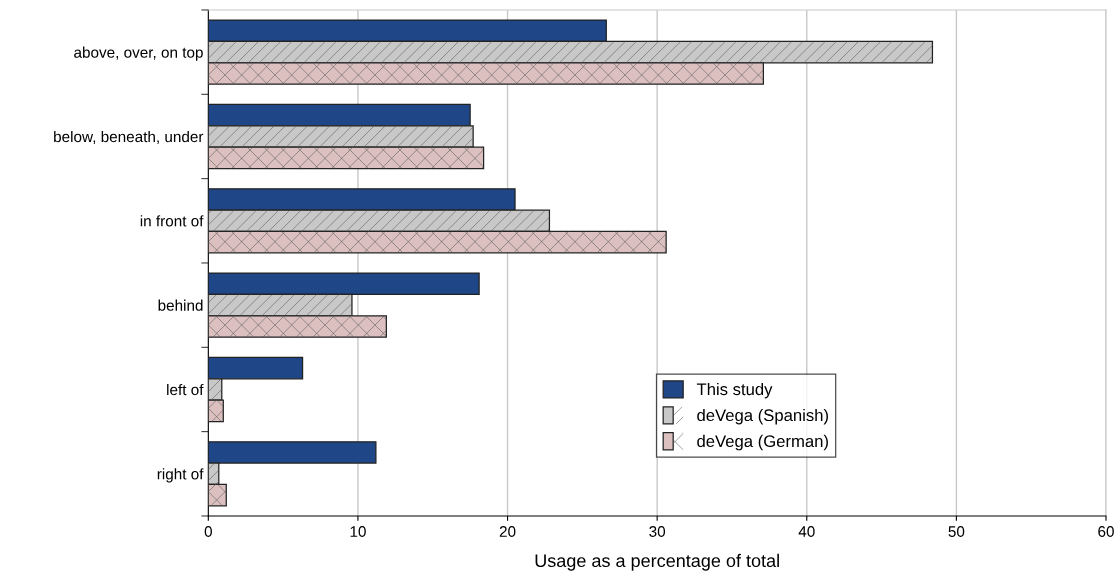 Image resolution: width=1120 pixels, height=587 pixels. I want to click on x-axis-title: Usage as a percentage of total, so click(657, 562).